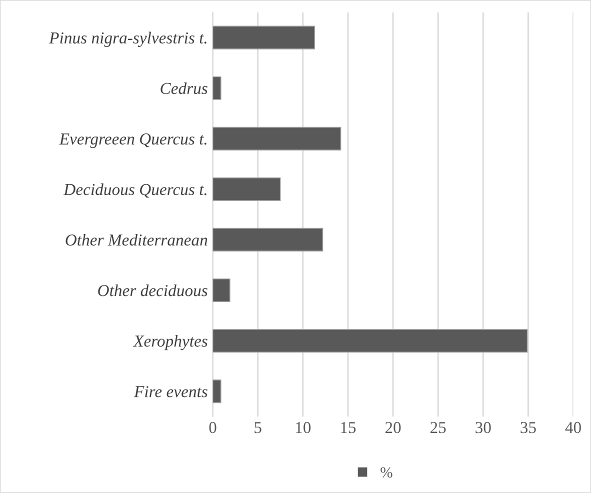  What do you see at coordinates (184, 88) in the screenshot?
I see `y-tick-label: Cedrus` at bounding box center [184, 88].